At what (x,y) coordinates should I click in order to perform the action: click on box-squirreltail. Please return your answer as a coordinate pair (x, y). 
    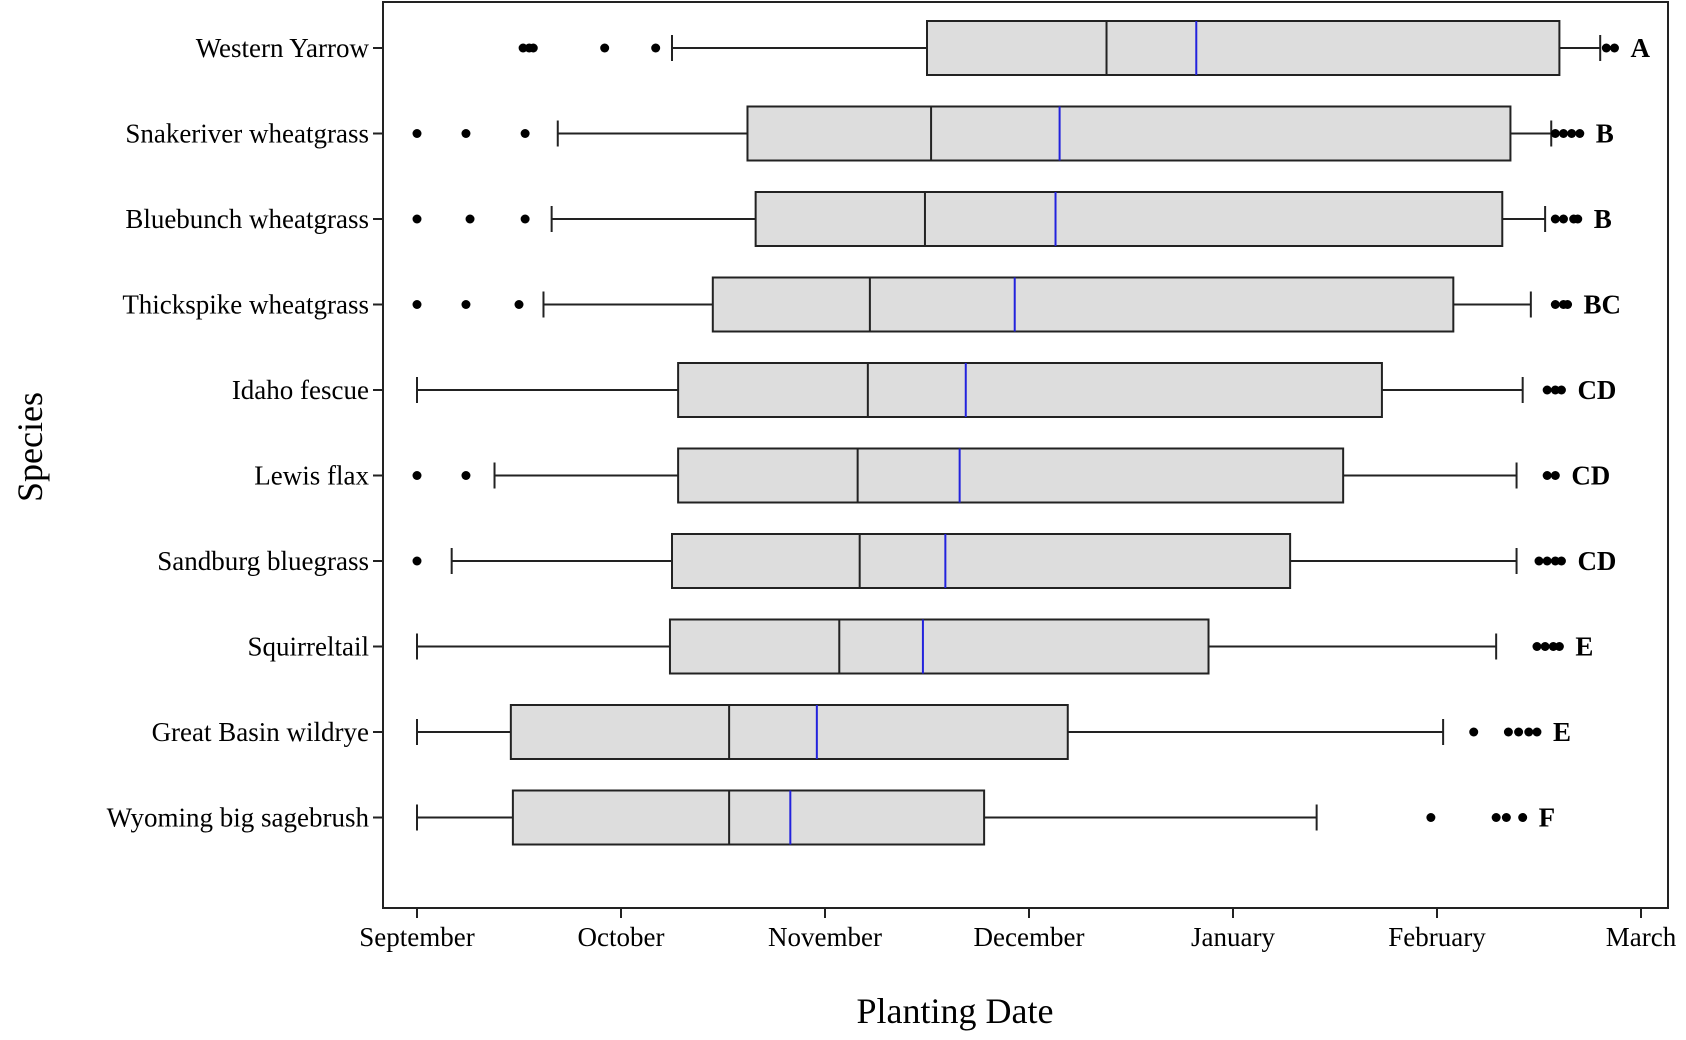
    Looking at the image, I should click on (990, 646).